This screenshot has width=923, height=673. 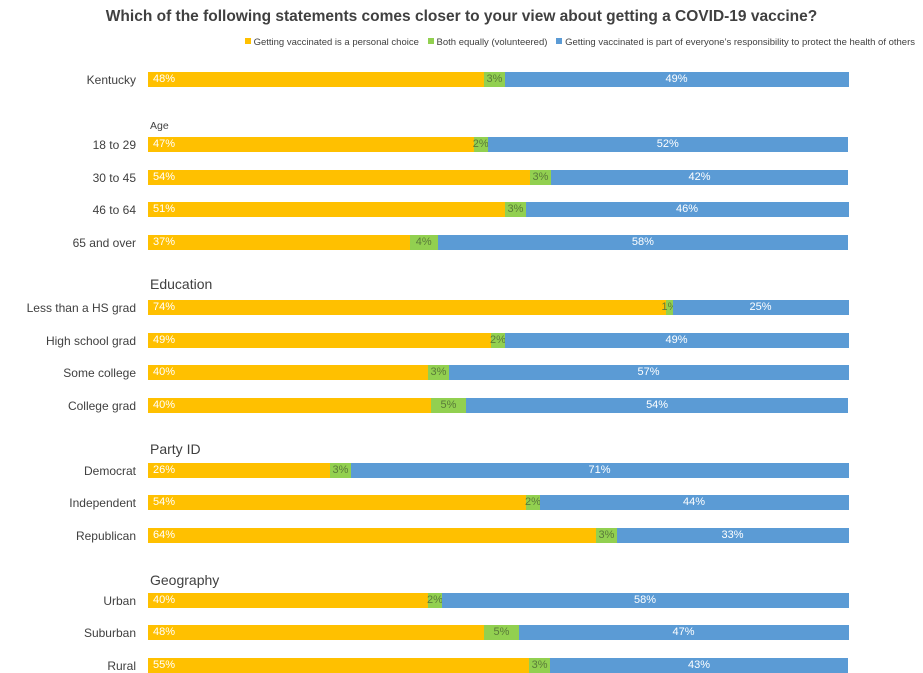 I want to click on bar-segment-both-equally-65-and-over, so click(x=424, y=242).